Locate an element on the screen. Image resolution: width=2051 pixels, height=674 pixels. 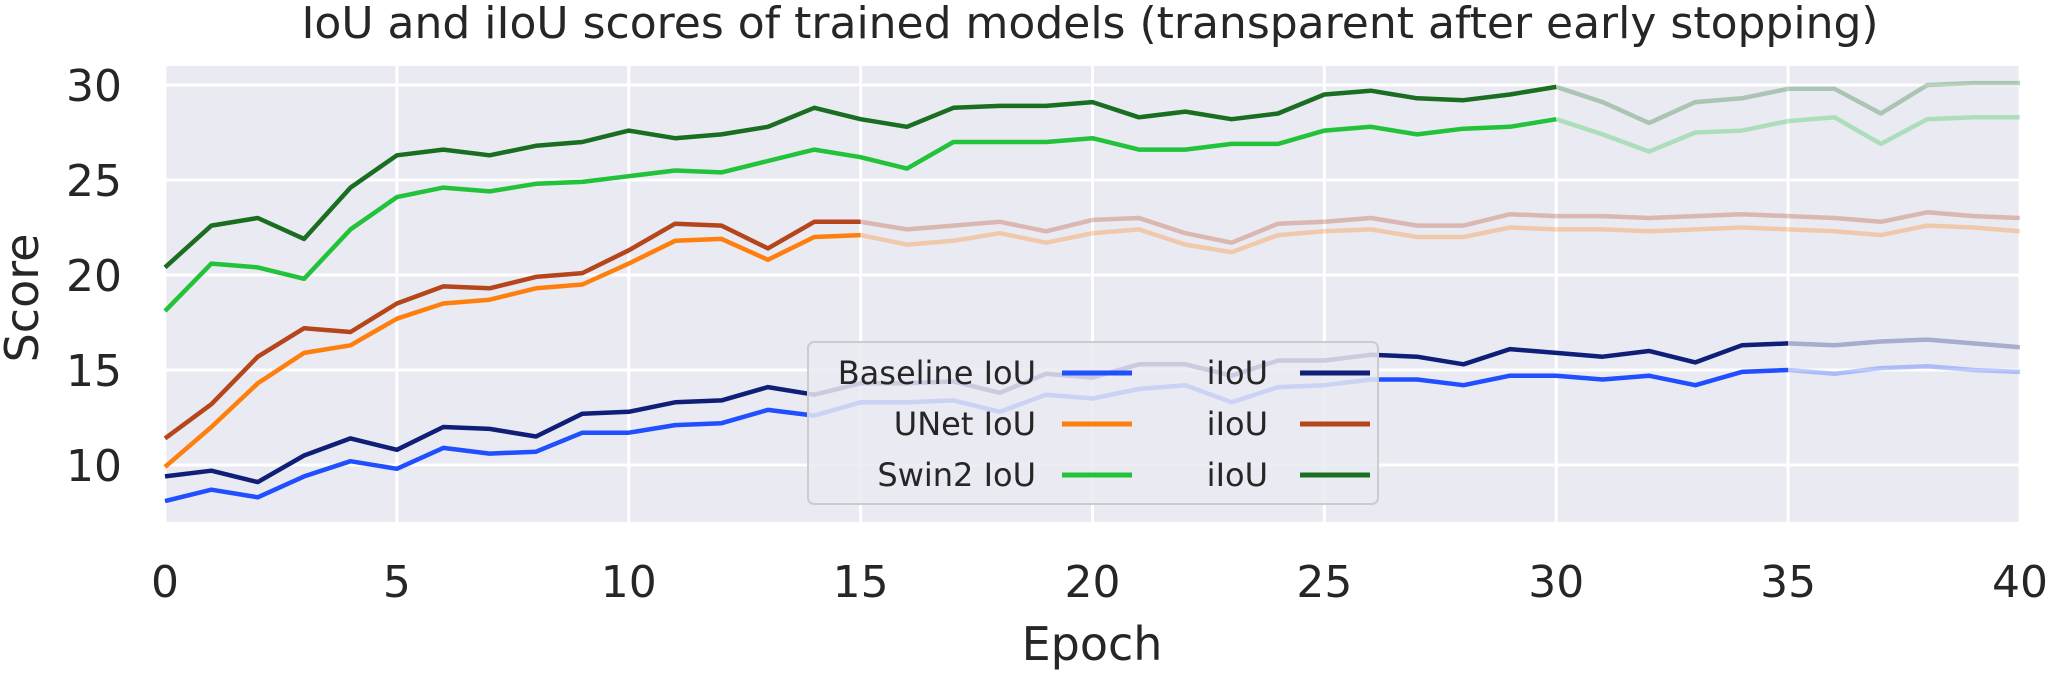
unet-iiou-line-after-early-stop is located at coordinates (1440, 227).